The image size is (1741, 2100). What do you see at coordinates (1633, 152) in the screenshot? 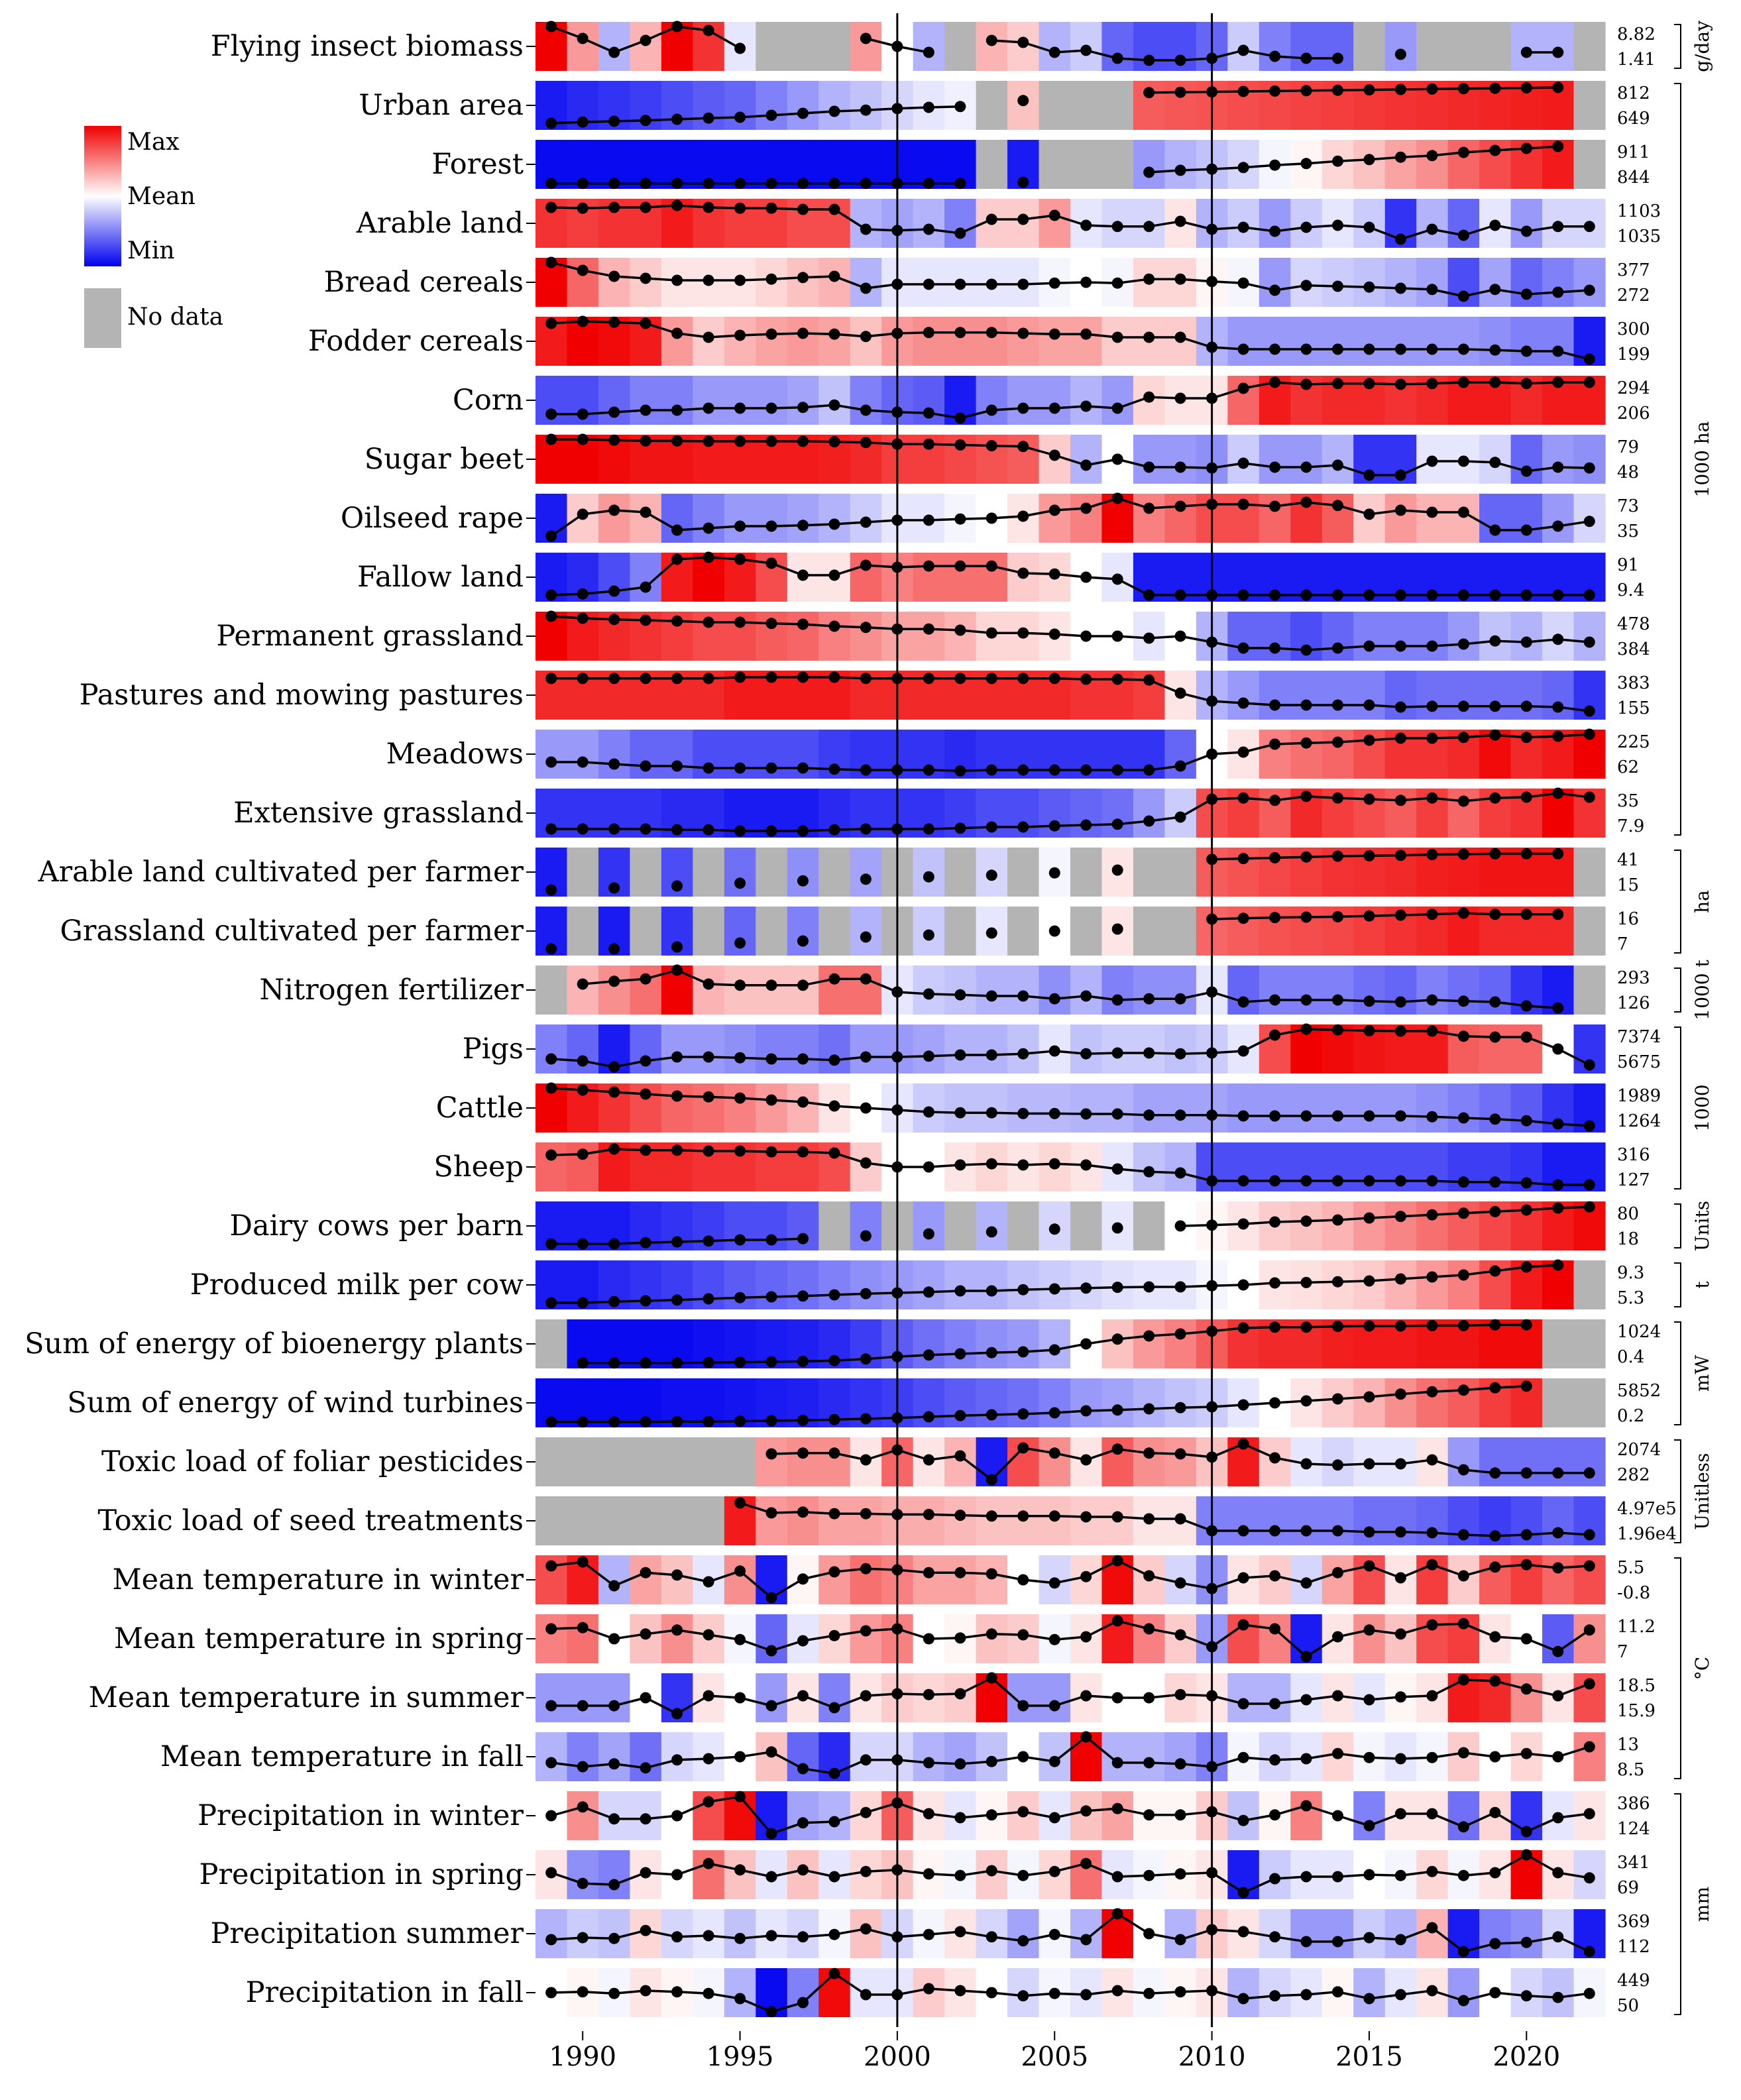
I see `row-max-label: 911` at bounding box center [1633, 152].